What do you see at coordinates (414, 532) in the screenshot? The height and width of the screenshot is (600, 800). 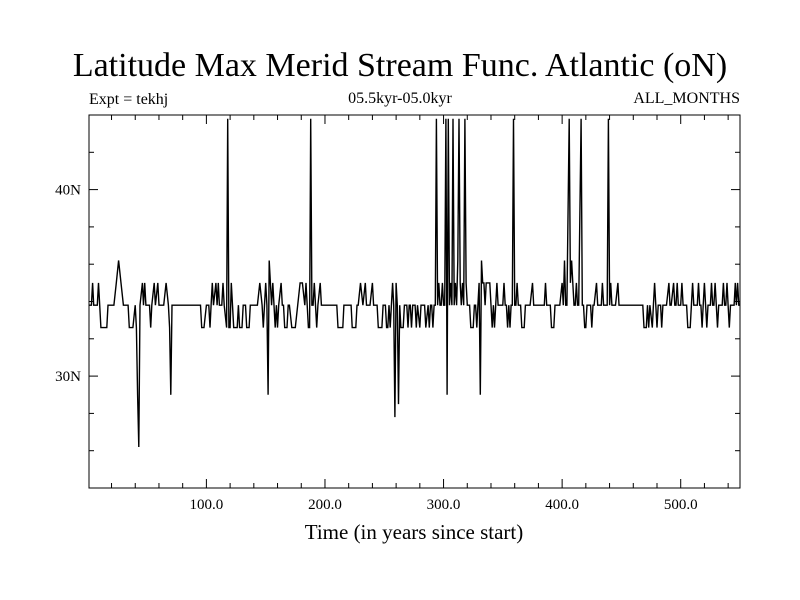 I see `x-axis-label: Time (in years since start)` at bounding box center [414, 532].